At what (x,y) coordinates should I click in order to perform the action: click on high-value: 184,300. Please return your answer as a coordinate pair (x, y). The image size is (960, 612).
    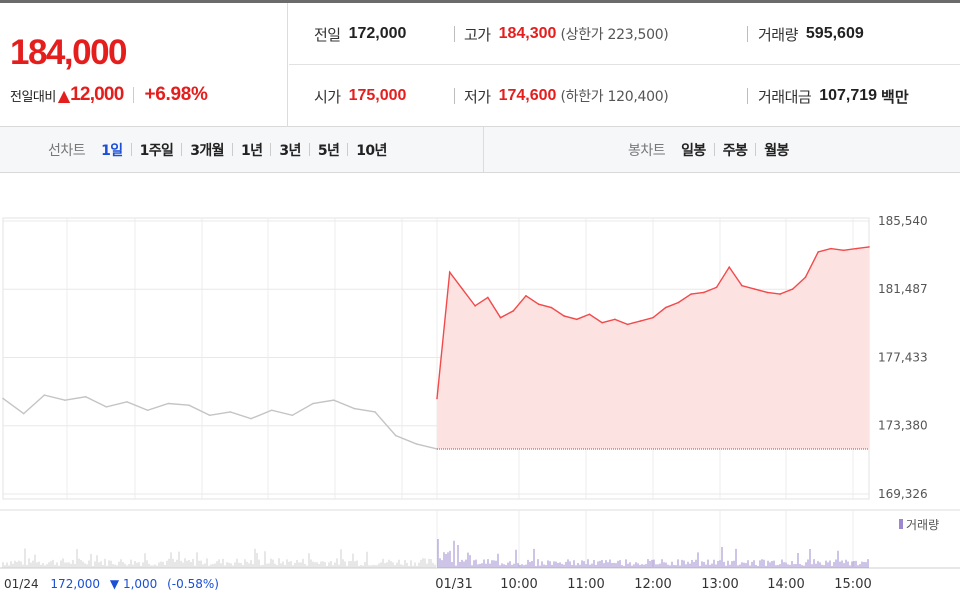
    Looking at the image, I should click on (527, 33).